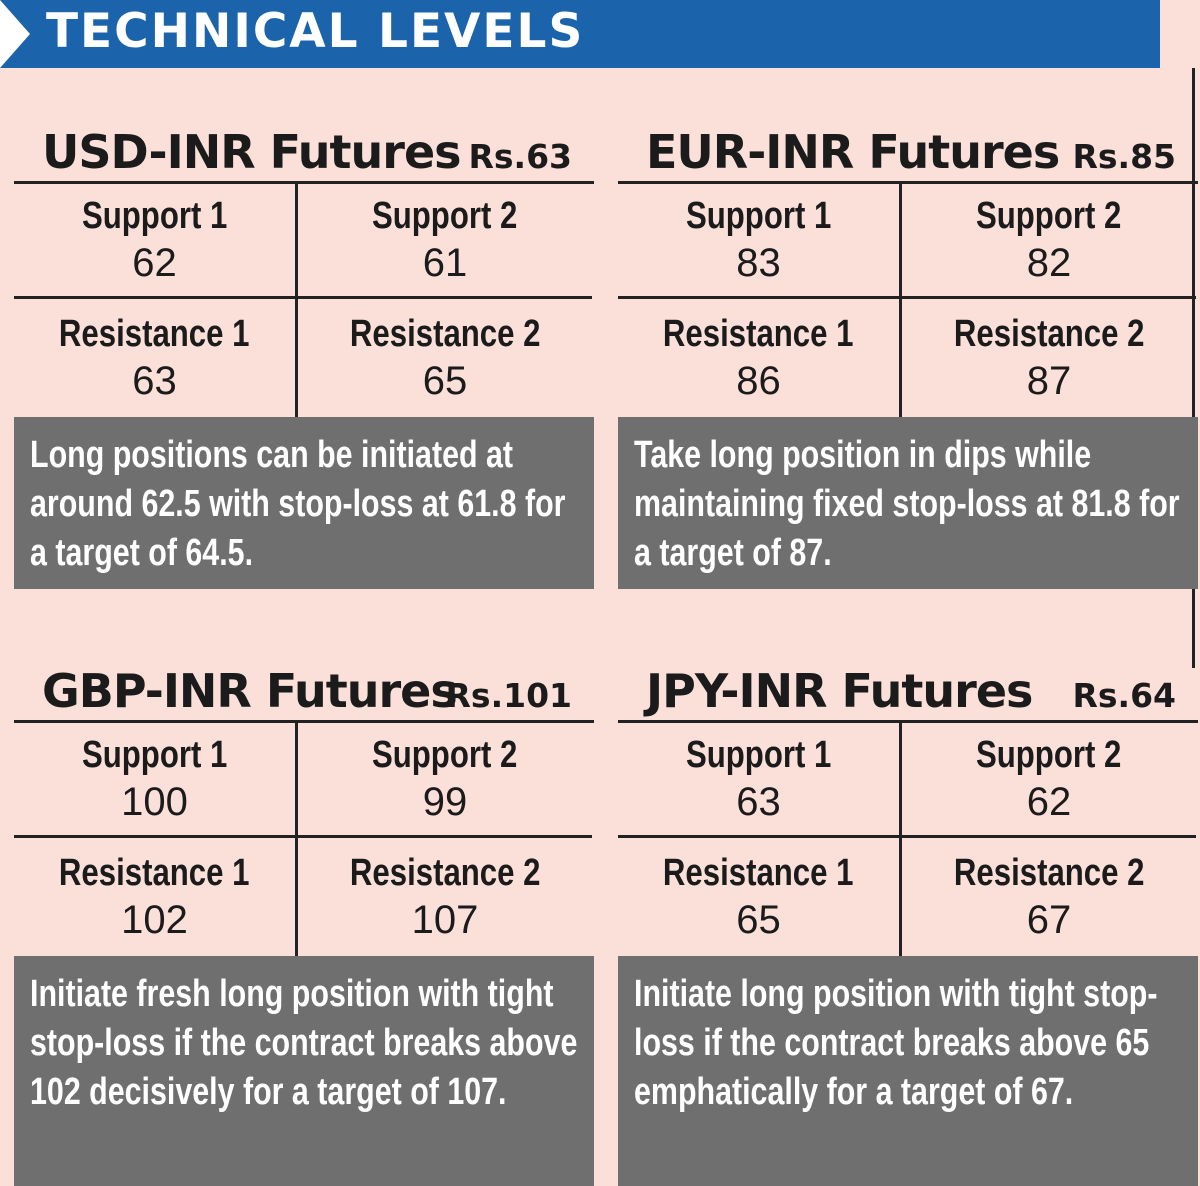 The width and height of the screenshot is (1200, 1186). What do you see at coordinates (1049, 802) in the screenshot?
I see `support-2-value: 62` at bounding box center [1049, 802].